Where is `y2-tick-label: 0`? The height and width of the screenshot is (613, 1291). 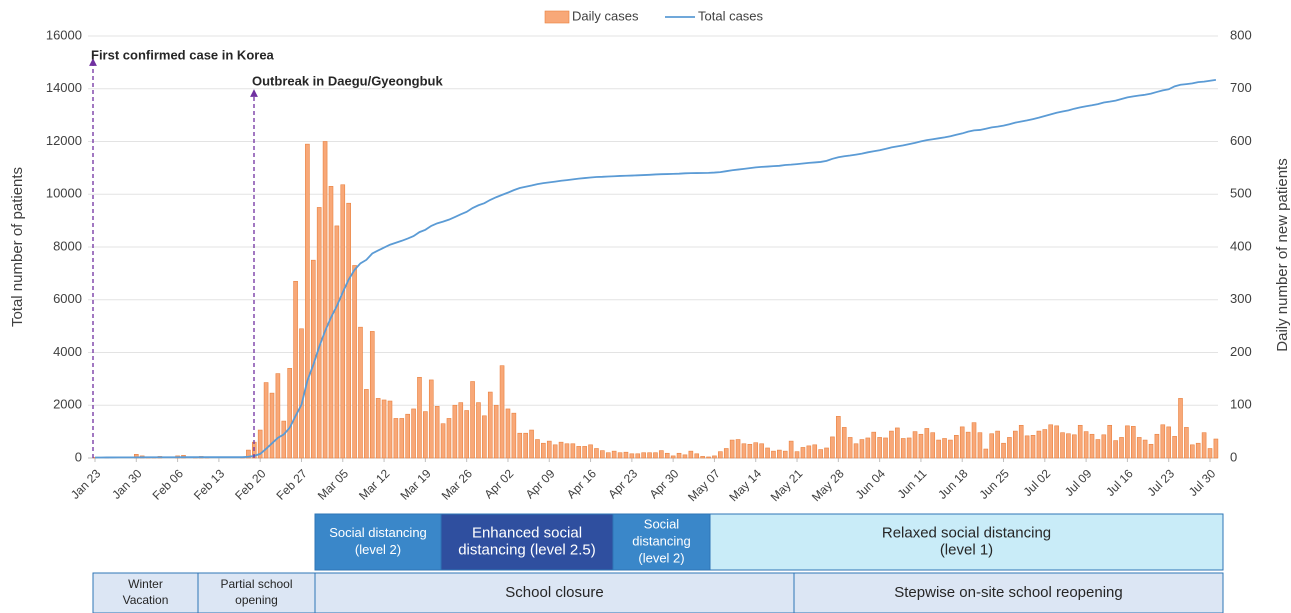
y2-tick-label: 0 is located at coordinates (1233, 456).